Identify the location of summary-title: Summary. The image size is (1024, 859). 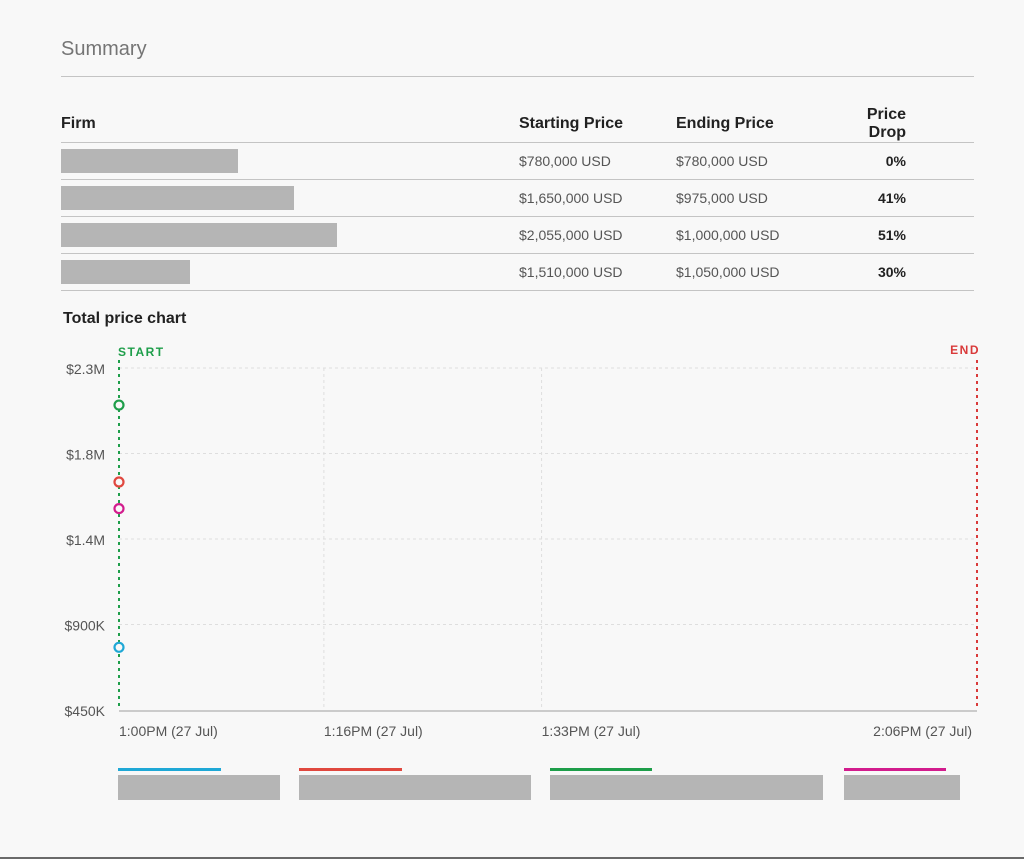
(104, 49).